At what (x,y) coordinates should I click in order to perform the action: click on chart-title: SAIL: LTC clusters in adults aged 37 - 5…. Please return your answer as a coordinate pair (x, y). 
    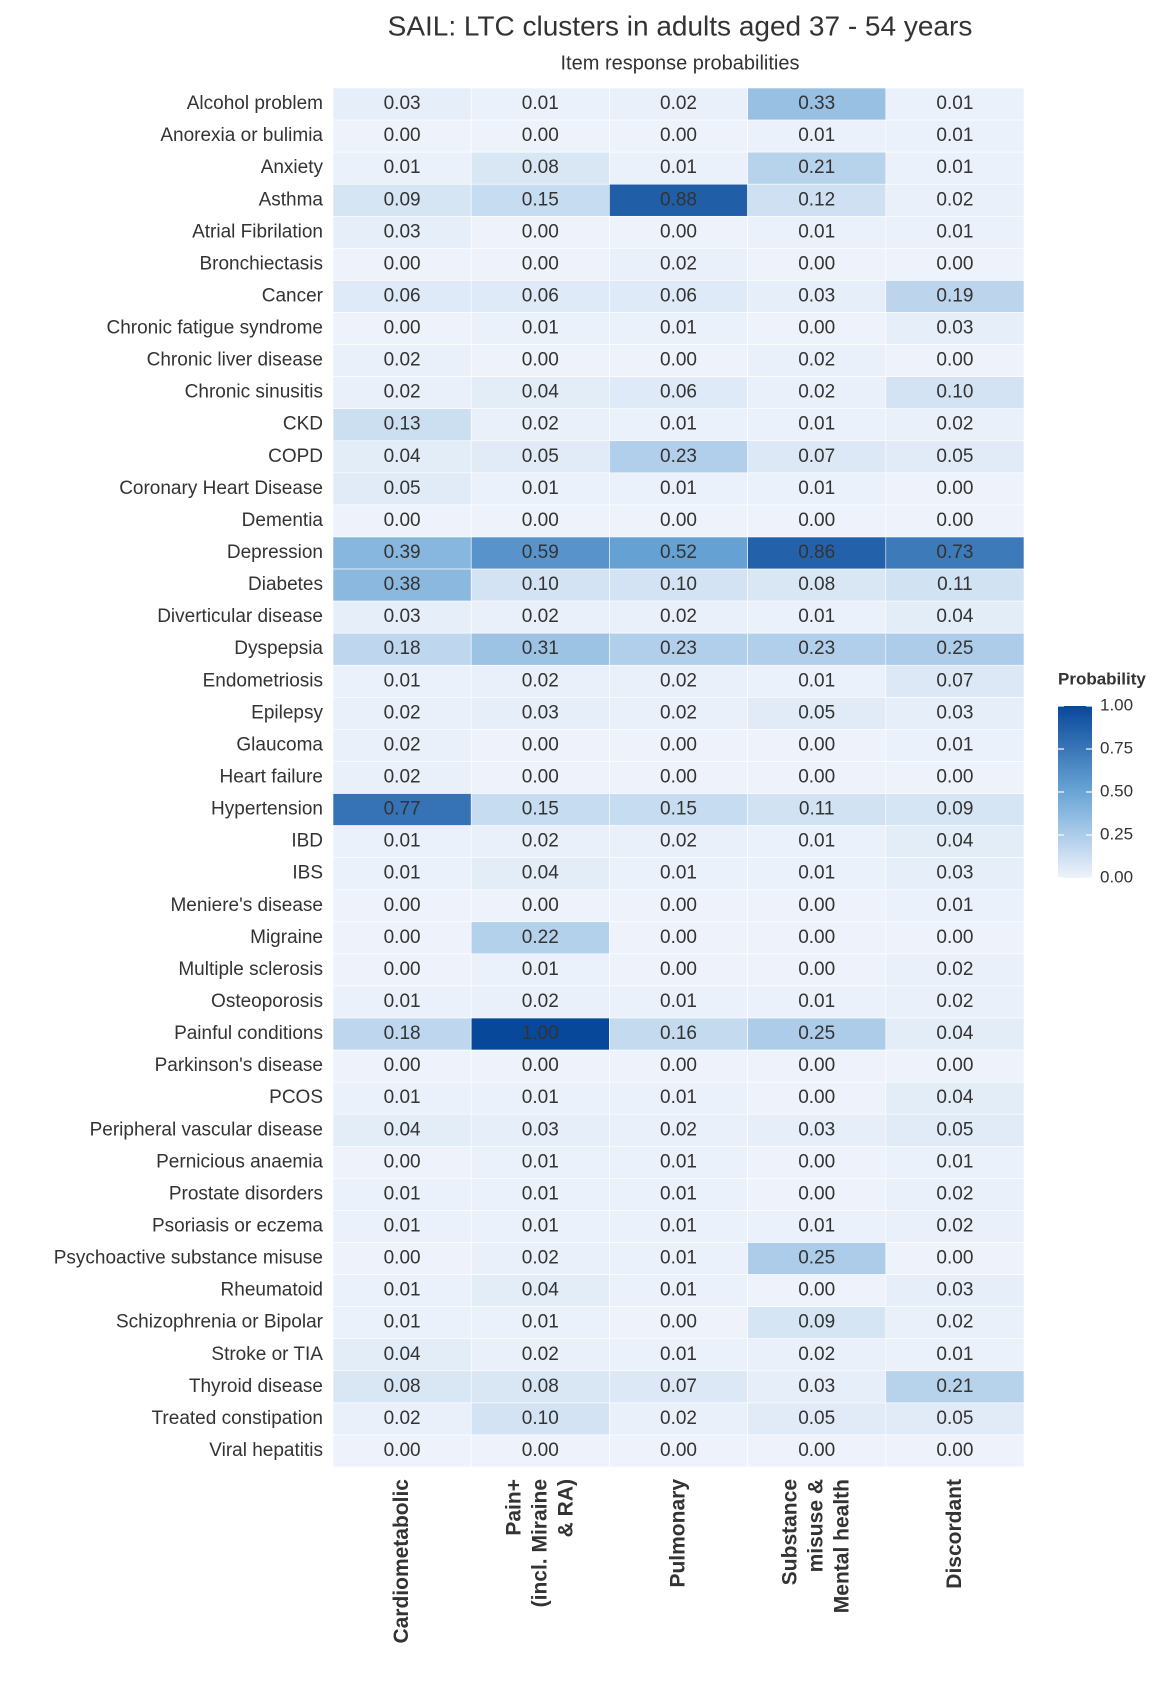
    Looking at the image, I should click on (680, 25).